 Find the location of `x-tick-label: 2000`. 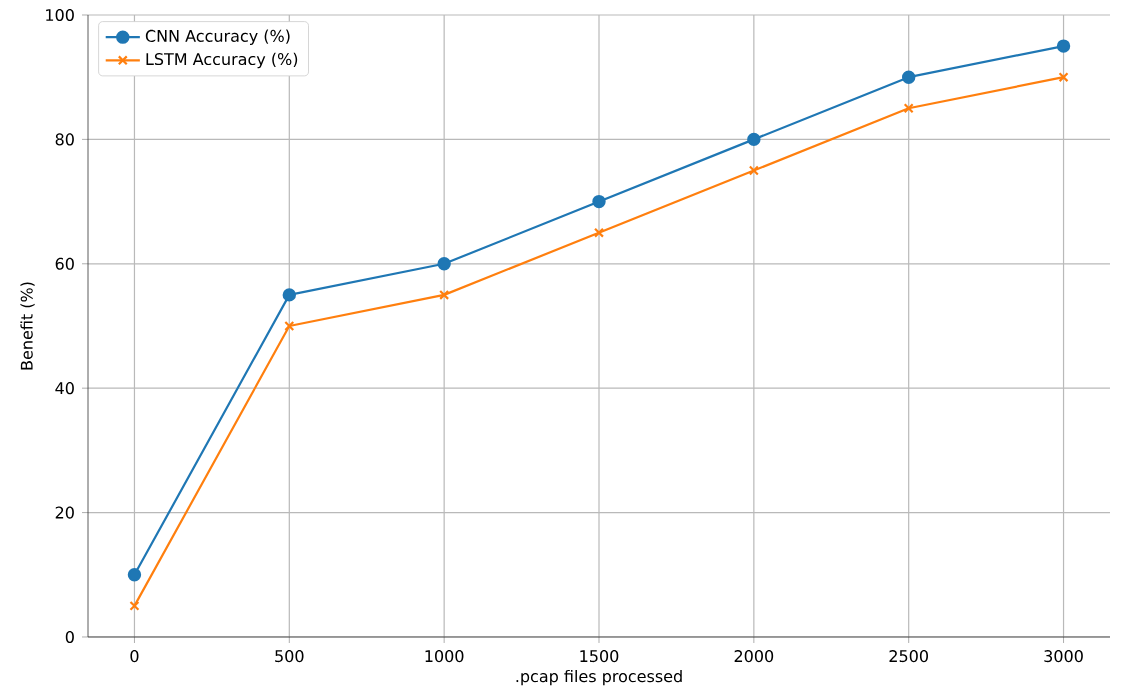

x-tick-label: 2000 is located at coordinates (754, 656).